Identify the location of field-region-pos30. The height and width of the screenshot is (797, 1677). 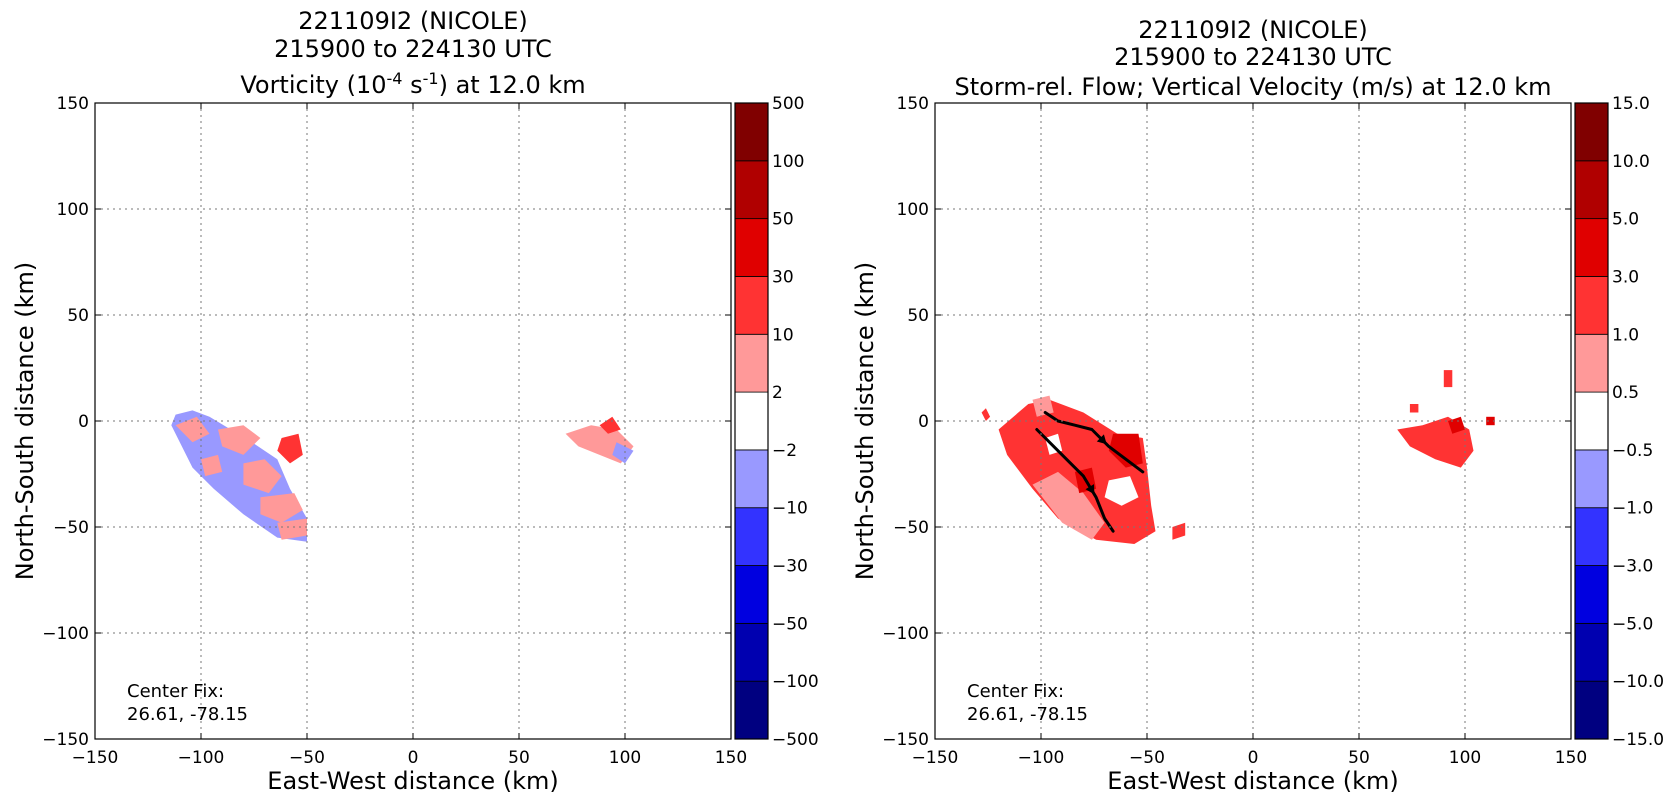
(1125, 450).